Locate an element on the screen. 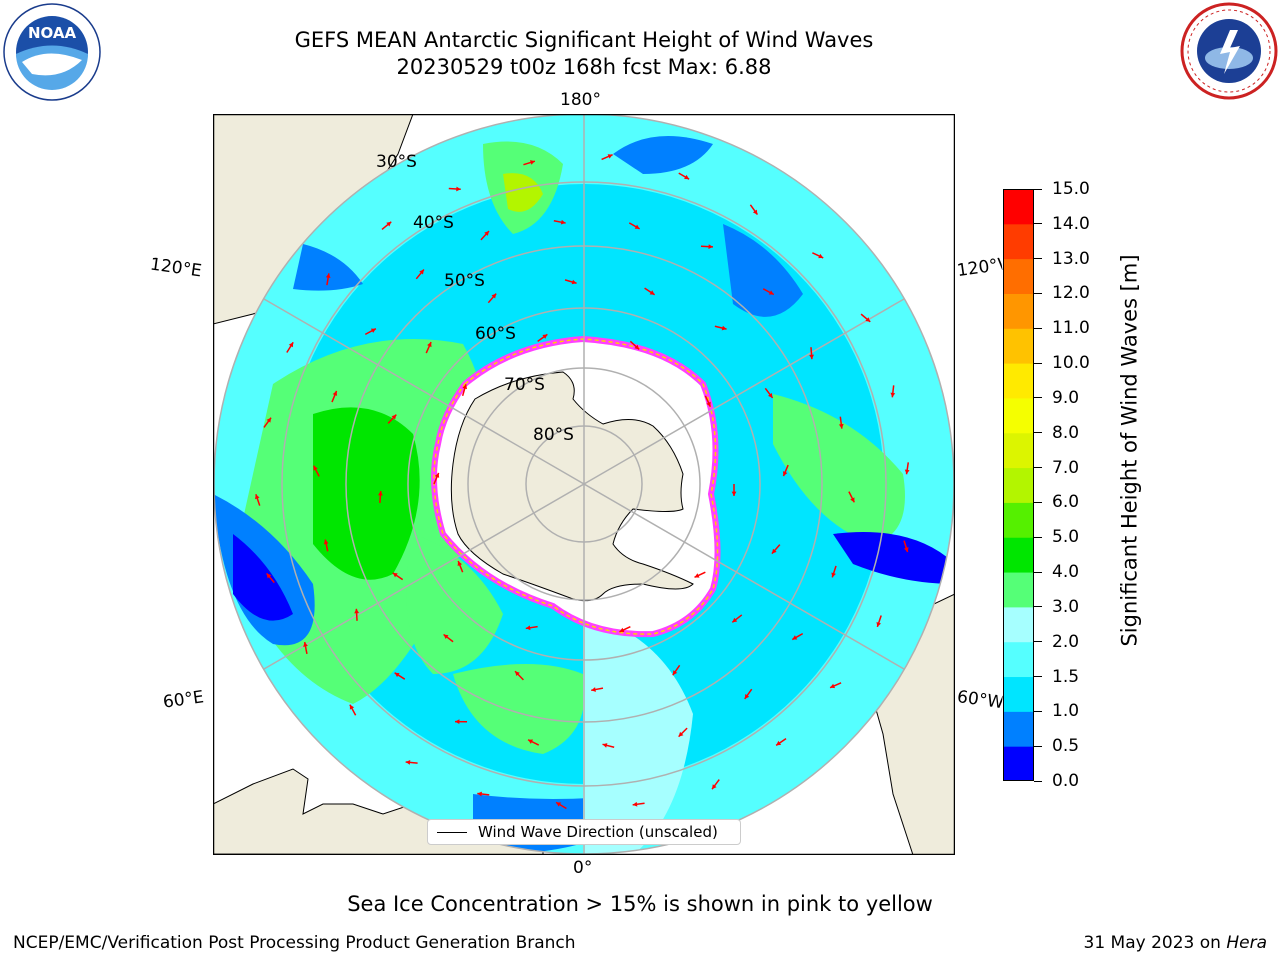  svg-text: NOAA is located at coordinates (52, 33).